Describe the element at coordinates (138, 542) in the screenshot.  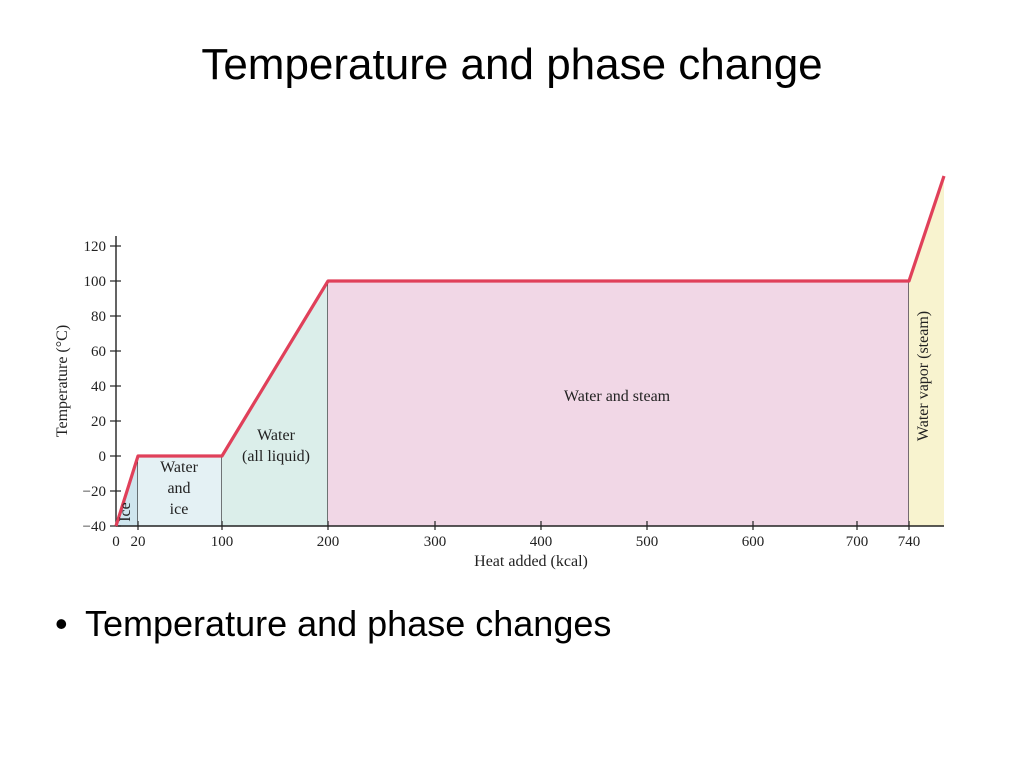
I see `x-tick-label: 20` at that location.